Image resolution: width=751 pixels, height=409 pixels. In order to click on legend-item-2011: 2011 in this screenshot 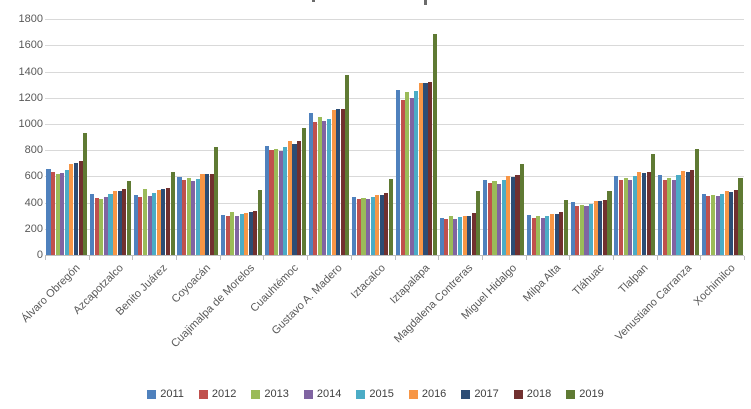, I will do `click(165, 394)`.